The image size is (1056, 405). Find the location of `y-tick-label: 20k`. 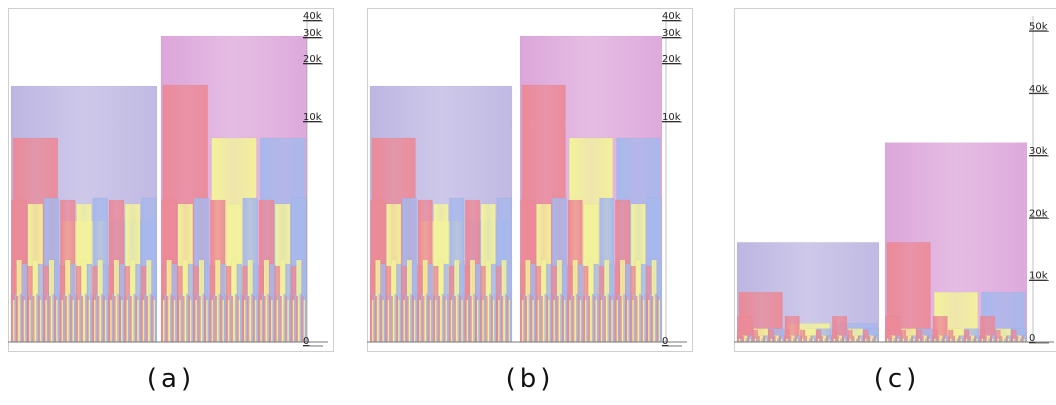

y-tick-label: 20k is located at coordinates (671, 59).